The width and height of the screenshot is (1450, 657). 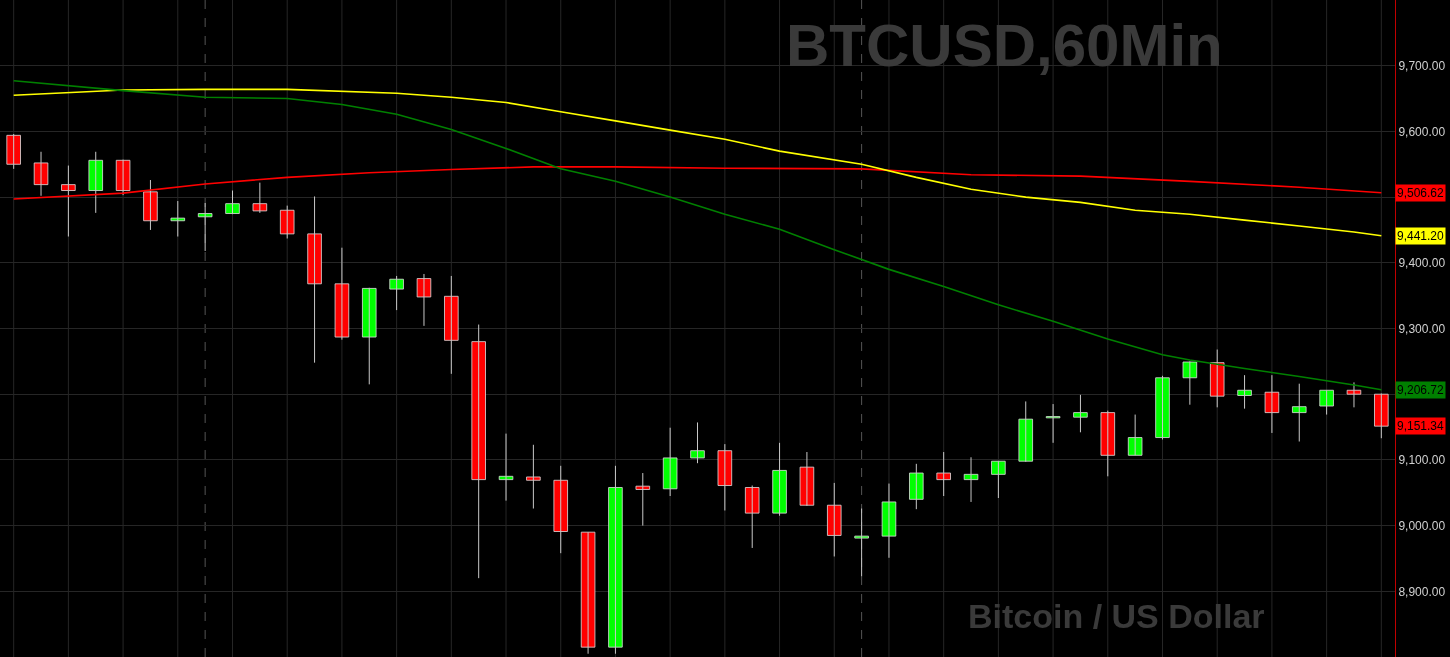 What do you see at coordinates (1422, 65) in the screenshot?
I see `y-tick-label: 9,700.00` at bounding box center [1422, 65].